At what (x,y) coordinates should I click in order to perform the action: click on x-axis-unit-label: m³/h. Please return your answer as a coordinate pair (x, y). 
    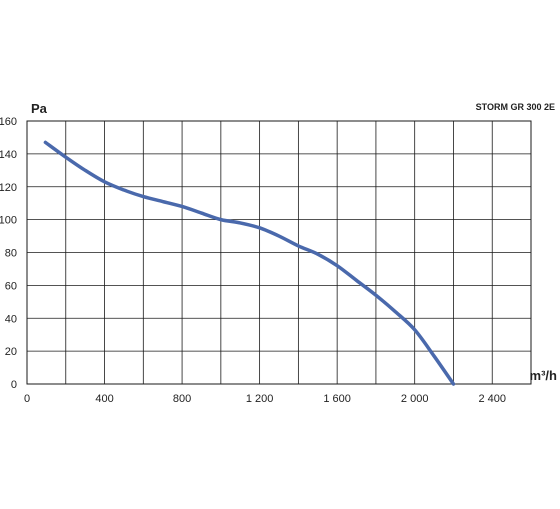
    Looking at the image, I should click on (544, 375).